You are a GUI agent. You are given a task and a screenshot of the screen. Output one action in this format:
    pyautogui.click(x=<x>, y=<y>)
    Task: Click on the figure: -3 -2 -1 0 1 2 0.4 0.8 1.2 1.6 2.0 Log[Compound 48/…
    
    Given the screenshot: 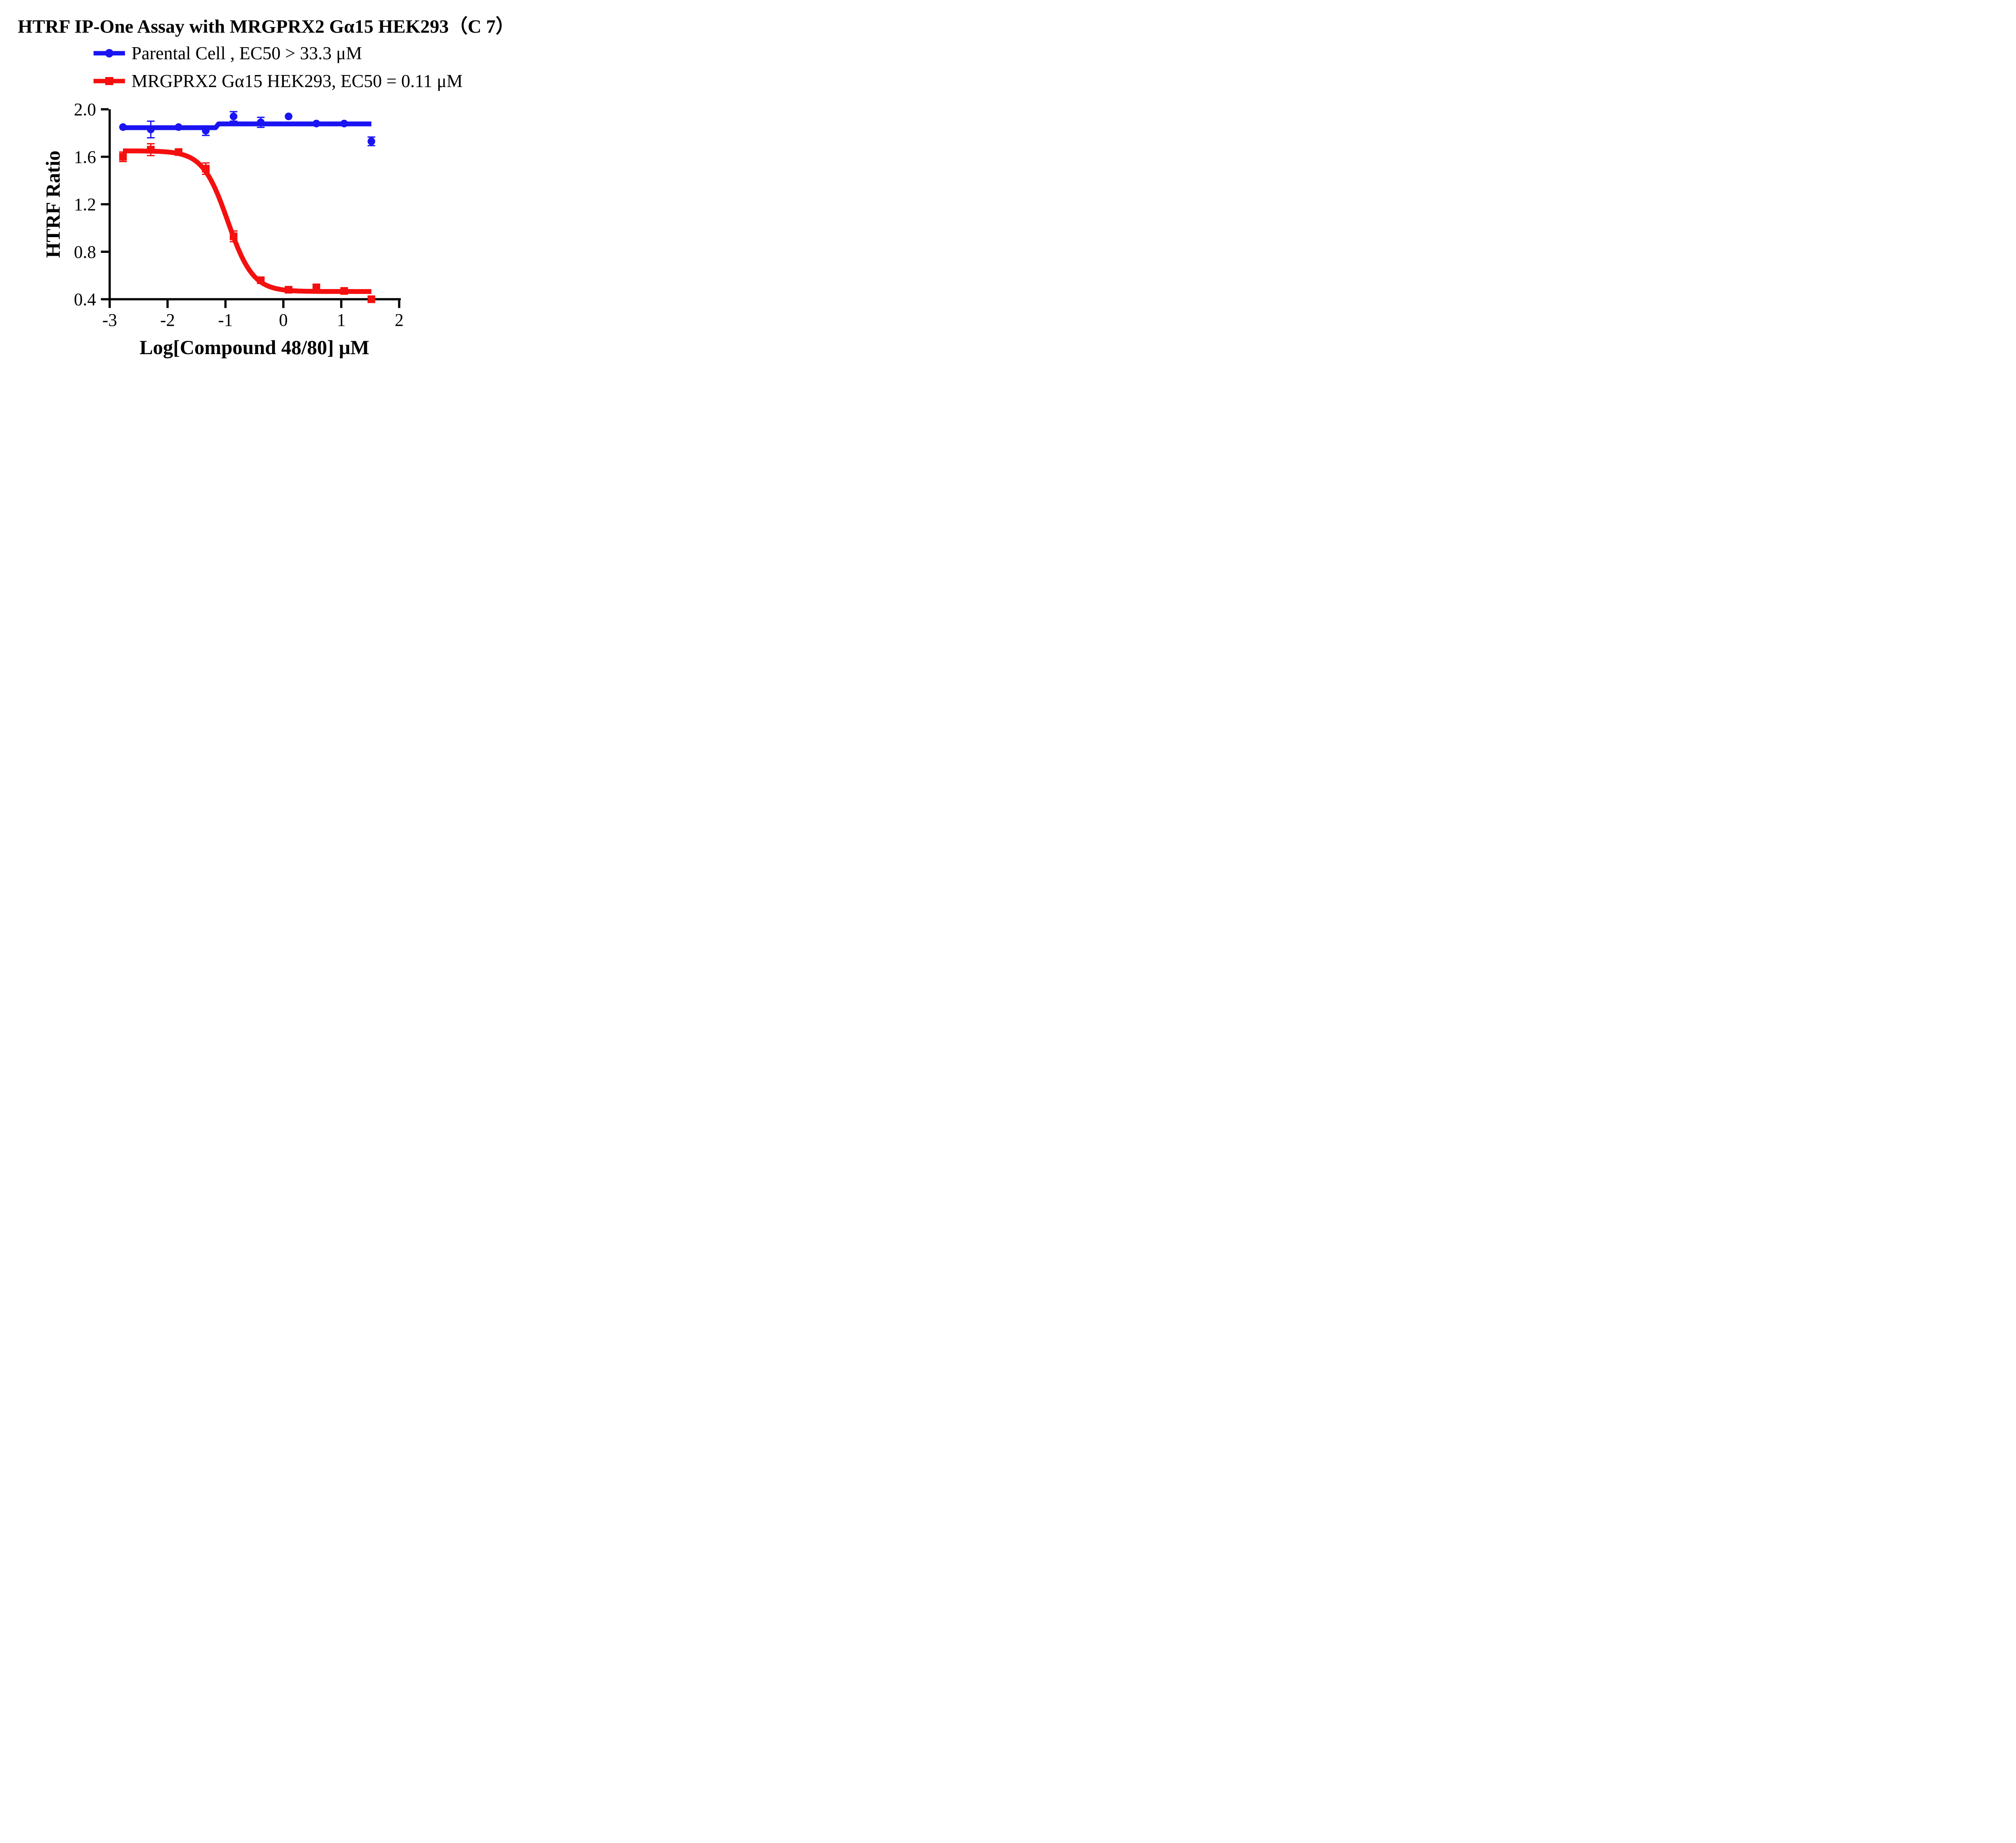 What is the action you would take?
    pyautogui.click(x=252, y=184)
    